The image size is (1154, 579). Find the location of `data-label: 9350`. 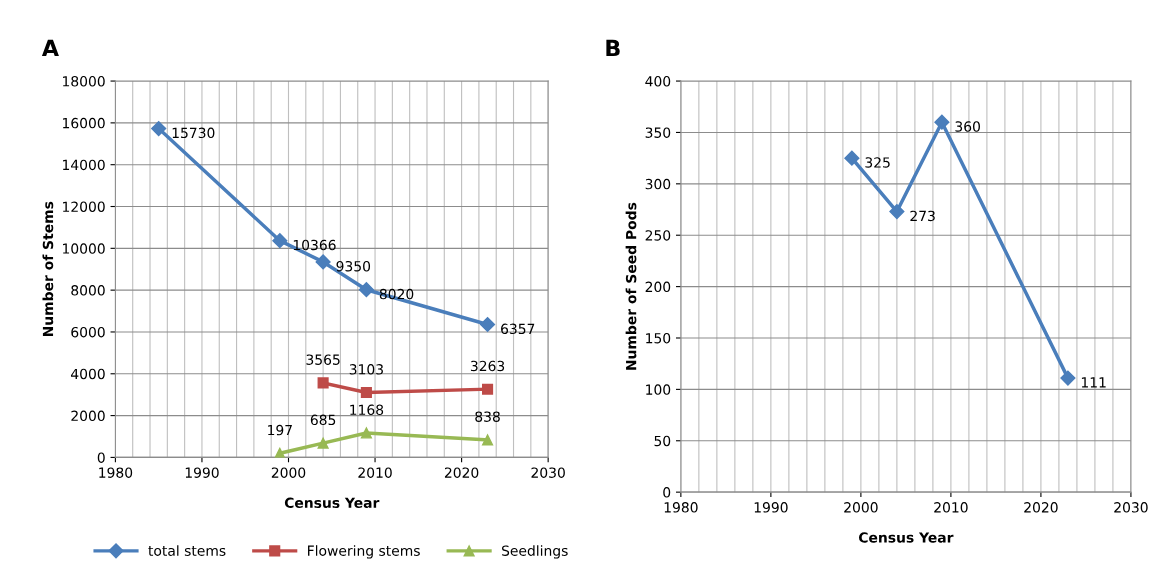

data-label: 9350 is located at coordinates (353, 266).